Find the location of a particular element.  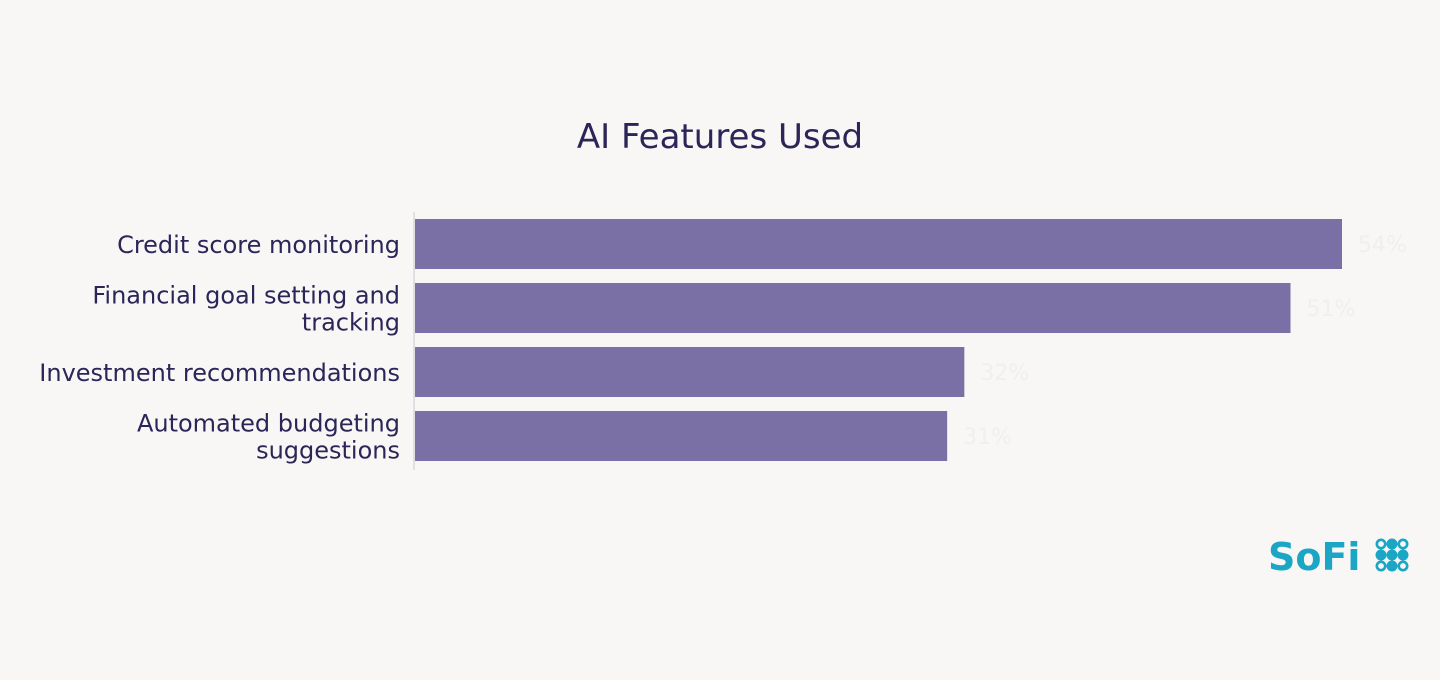

value-label: 31% is located at coordinates (987, 437).